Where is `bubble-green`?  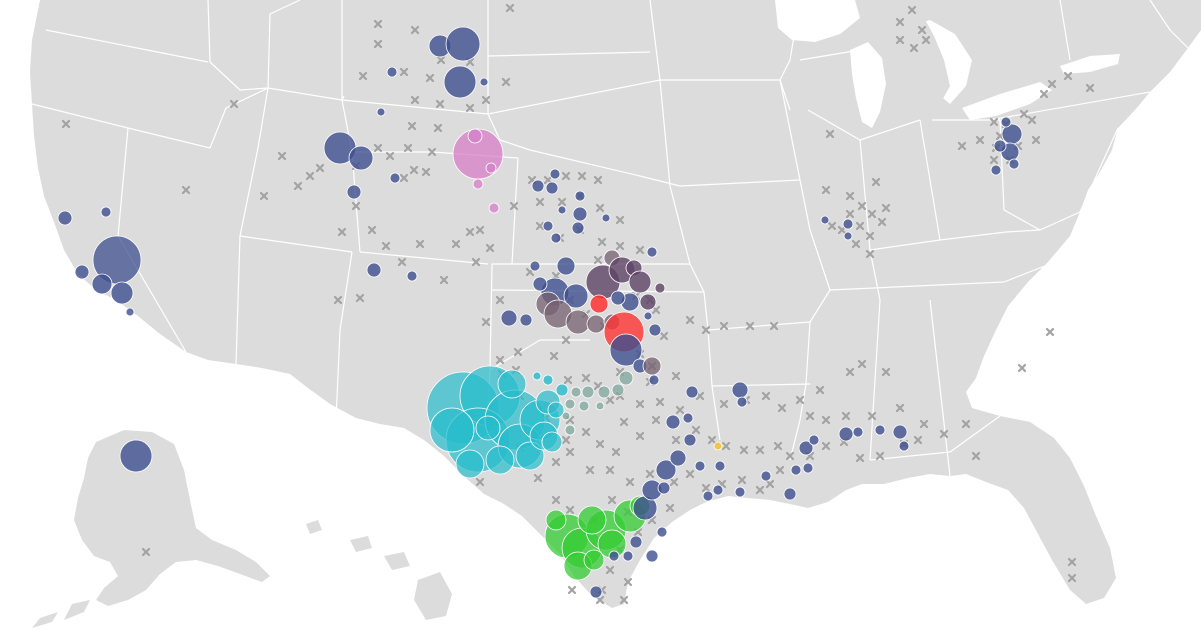
bubble-green is located at coordinates (592, 520).